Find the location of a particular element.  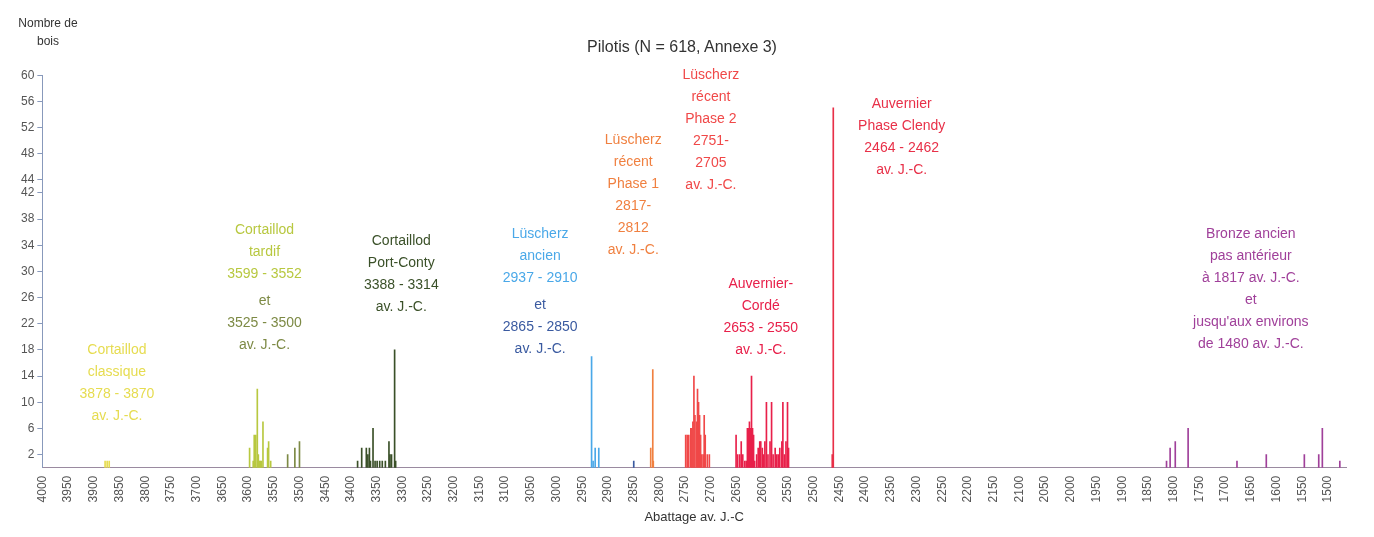

text: Cortaillod classique 3878 - 3870 av. J.-C. is located at coordinates (117, 381).